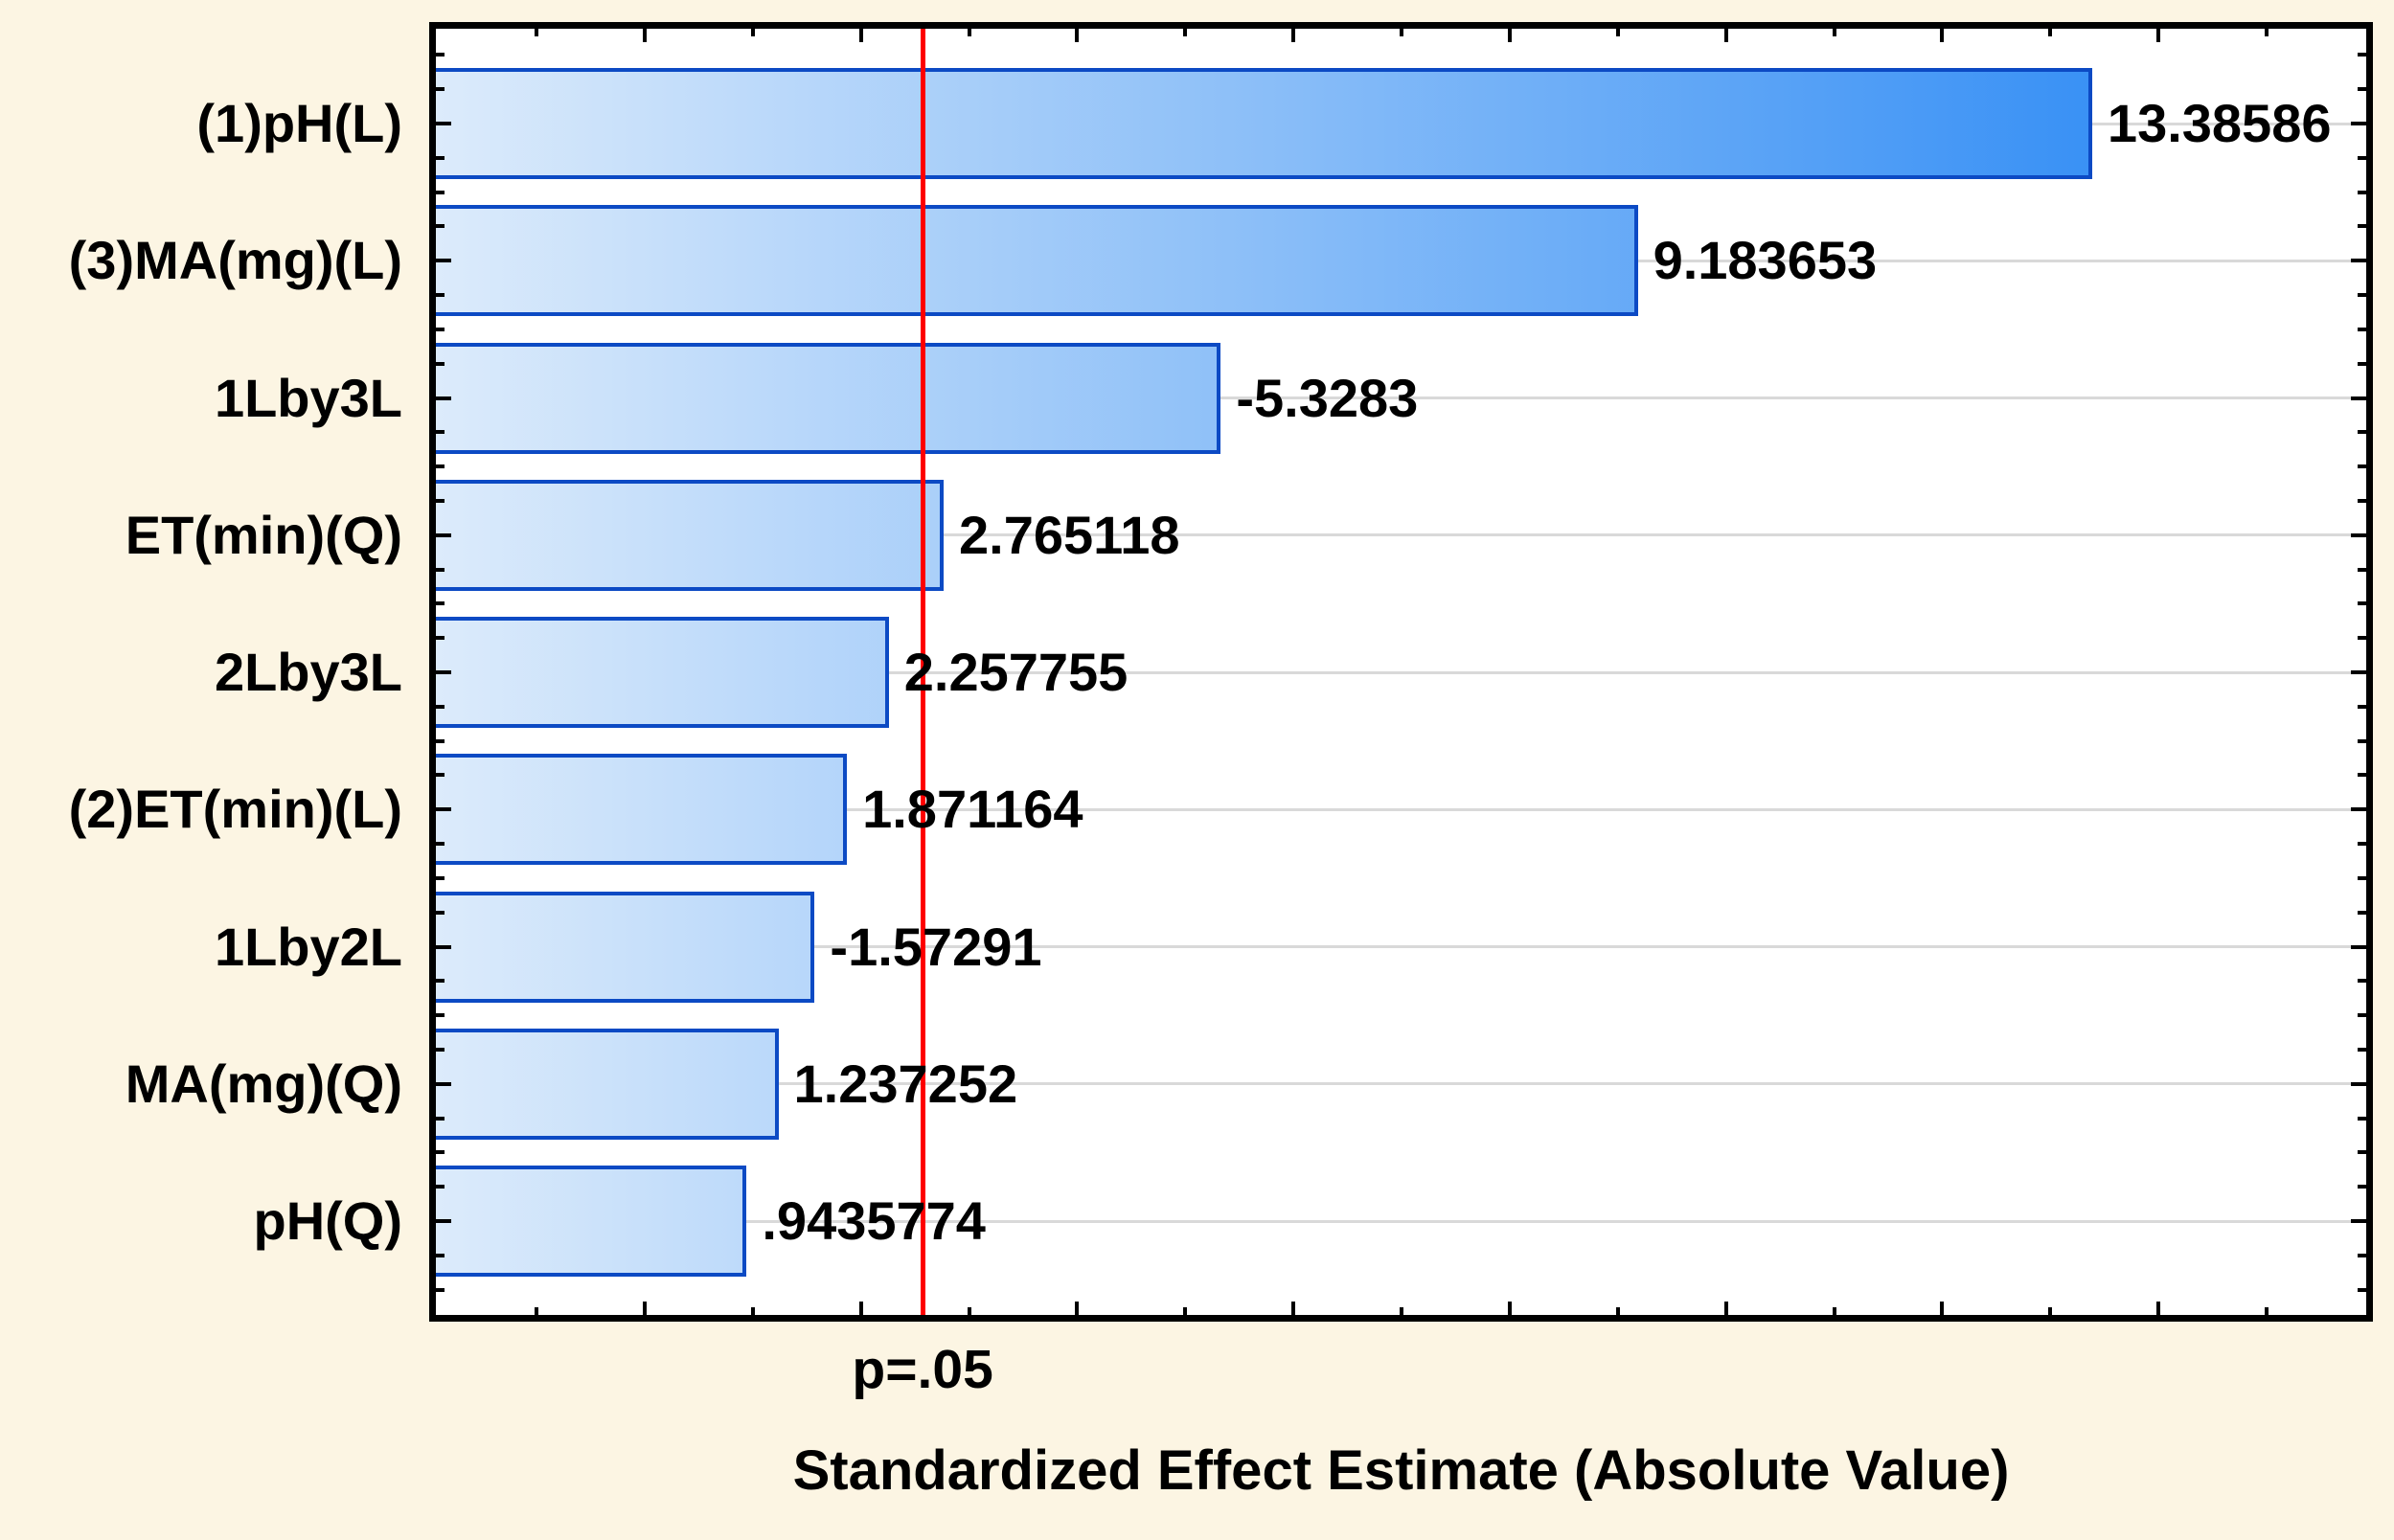 The image size is (2394, 1540). I want to click on category-label-1Lby3L: 1Lby3L, so click(308, 397).